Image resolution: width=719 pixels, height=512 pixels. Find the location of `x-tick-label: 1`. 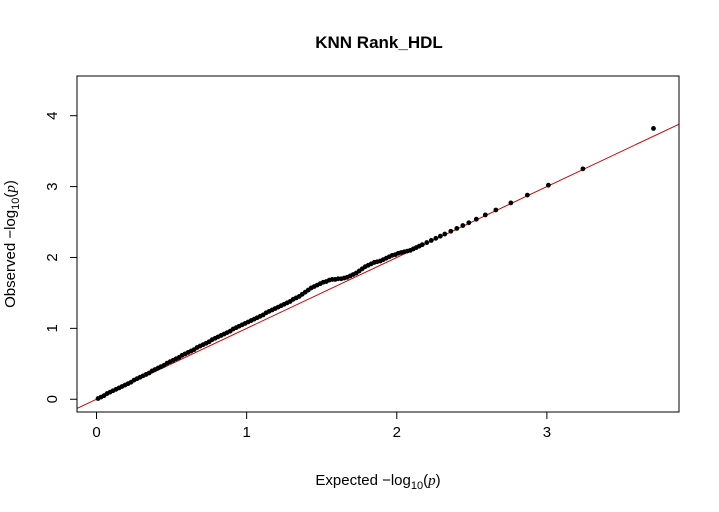

x-tick-label: 1 is located at coordinates (246, 432).